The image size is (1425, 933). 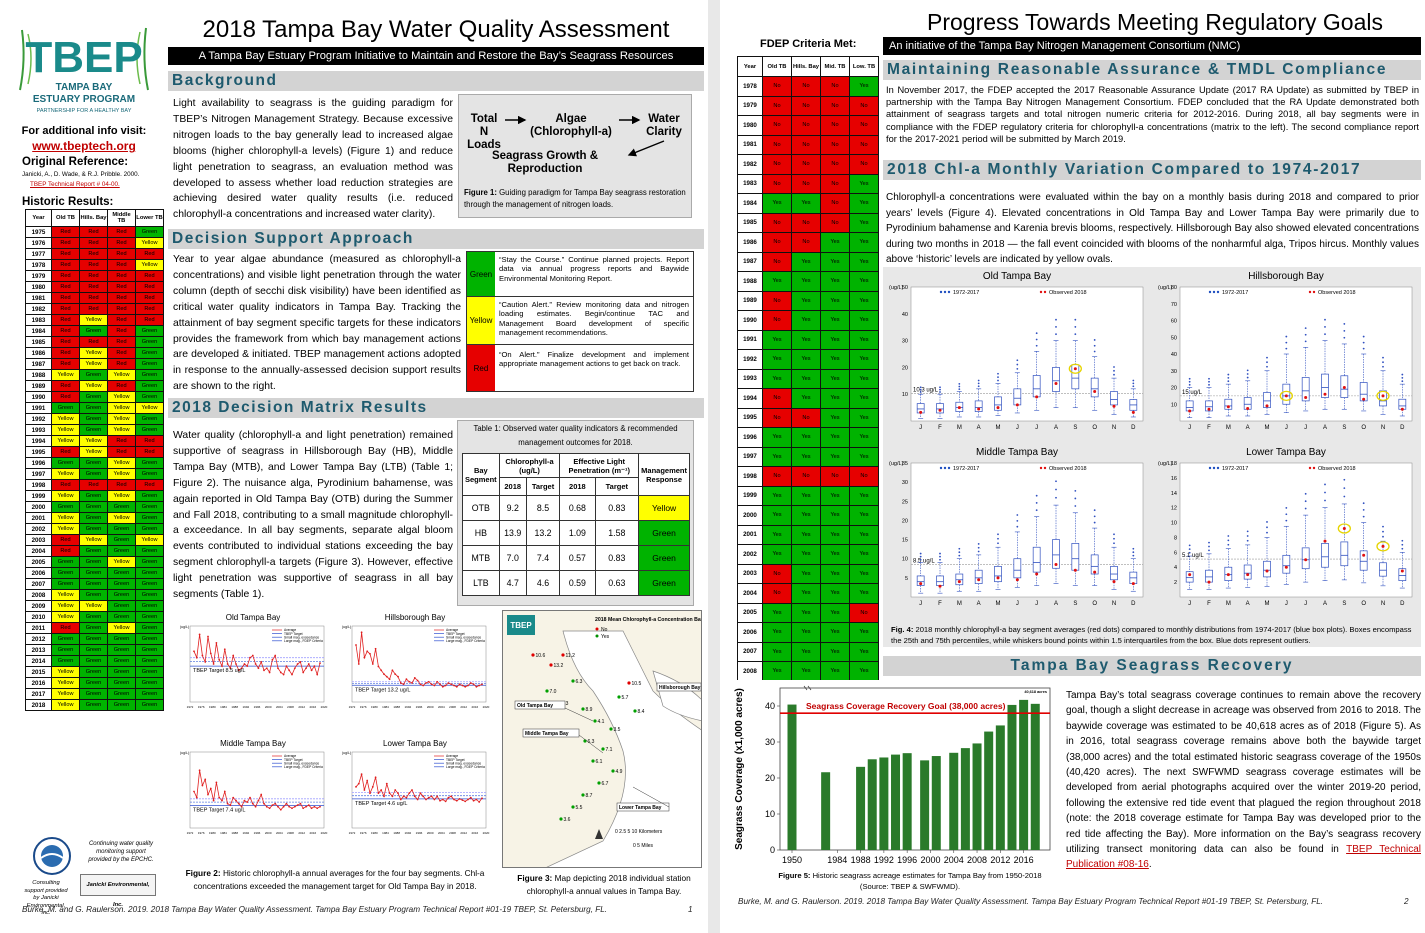 What do you see at coordinates (312, 707) in the screenshot?
I see `fig2-xtick: 2016` at bounding box center [312, 707].